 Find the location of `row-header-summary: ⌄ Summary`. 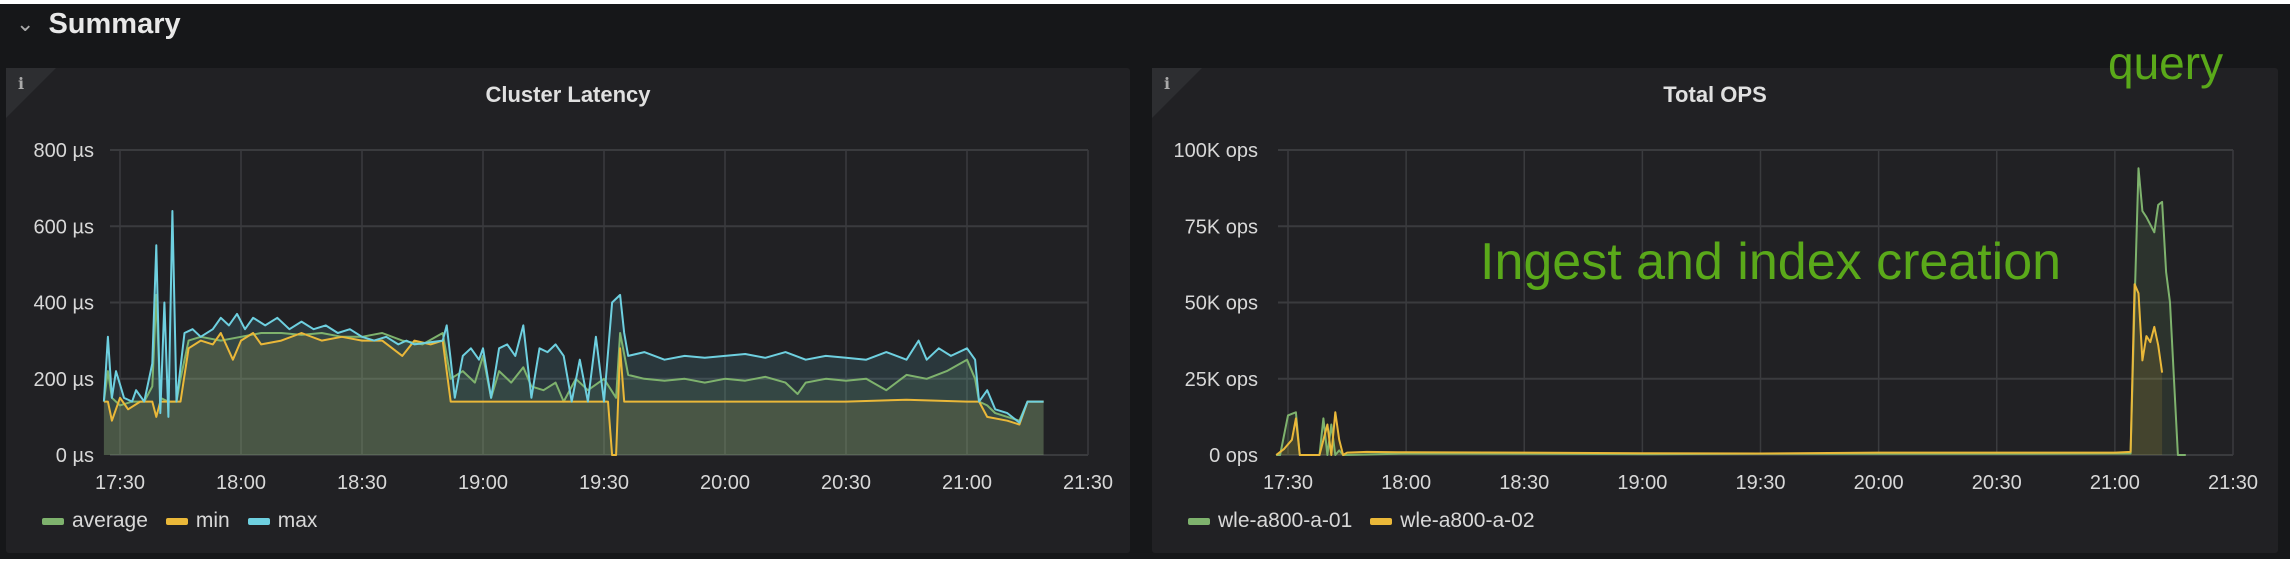

row-header-summary: ⌄ Summary is located at coordinates (98, 24).